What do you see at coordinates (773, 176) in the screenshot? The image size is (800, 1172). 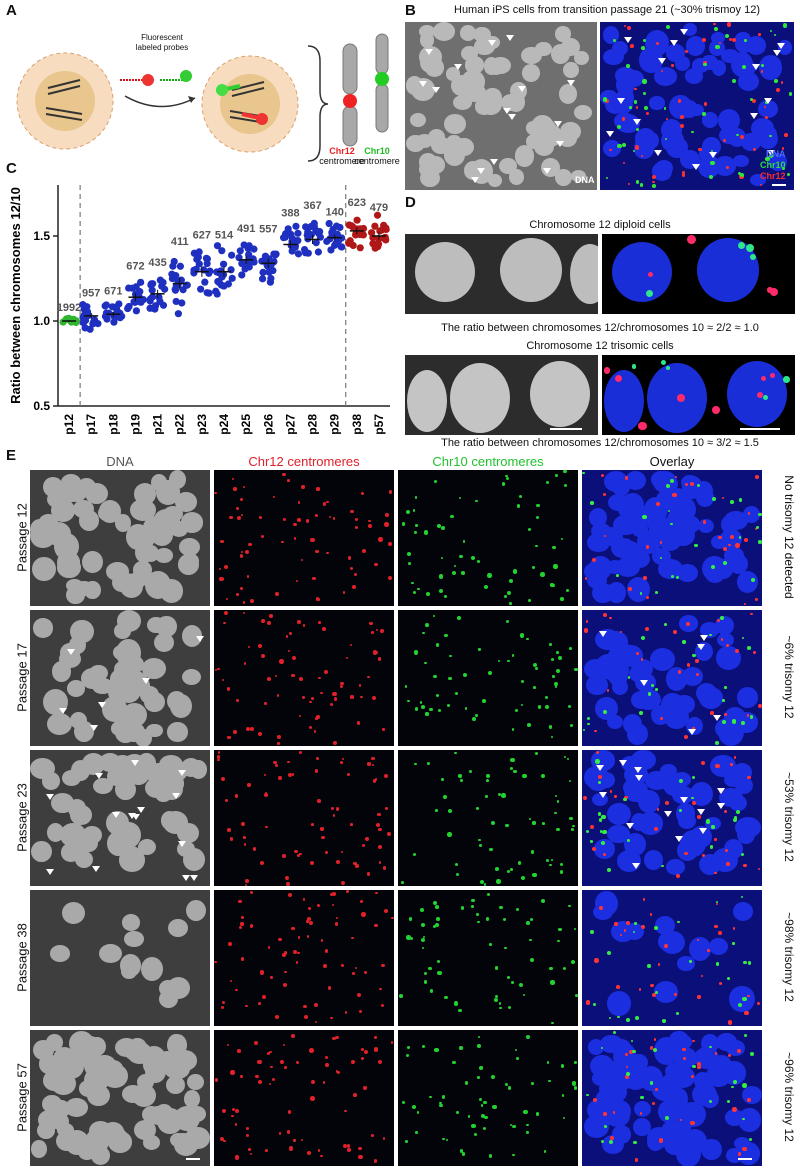 I see `panel-b-legend-chr12: Chr12` at bounding box center [773, 176].